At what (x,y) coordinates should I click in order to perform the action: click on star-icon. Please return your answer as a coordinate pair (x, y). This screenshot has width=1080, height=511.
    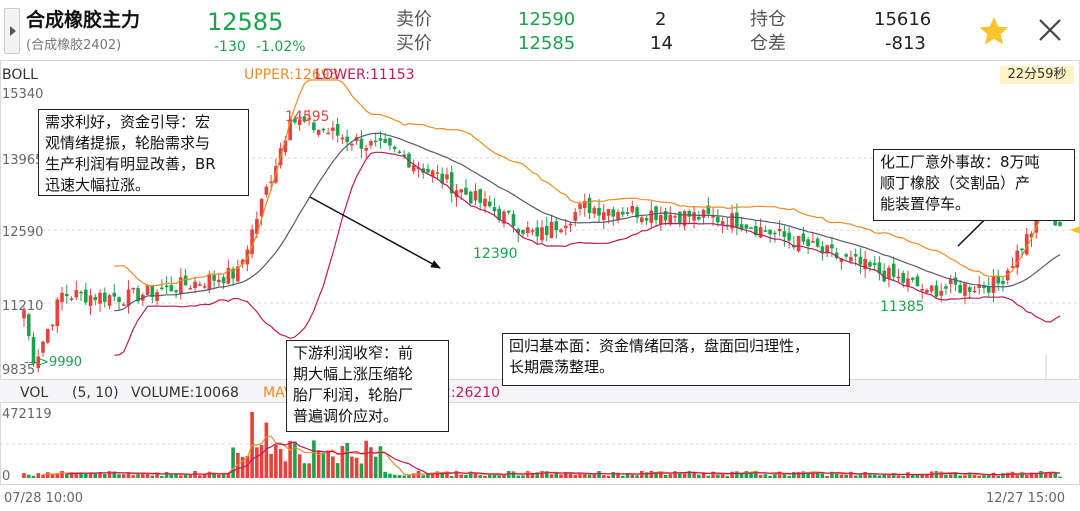
    Looking at the image, I should click on (994, 31).